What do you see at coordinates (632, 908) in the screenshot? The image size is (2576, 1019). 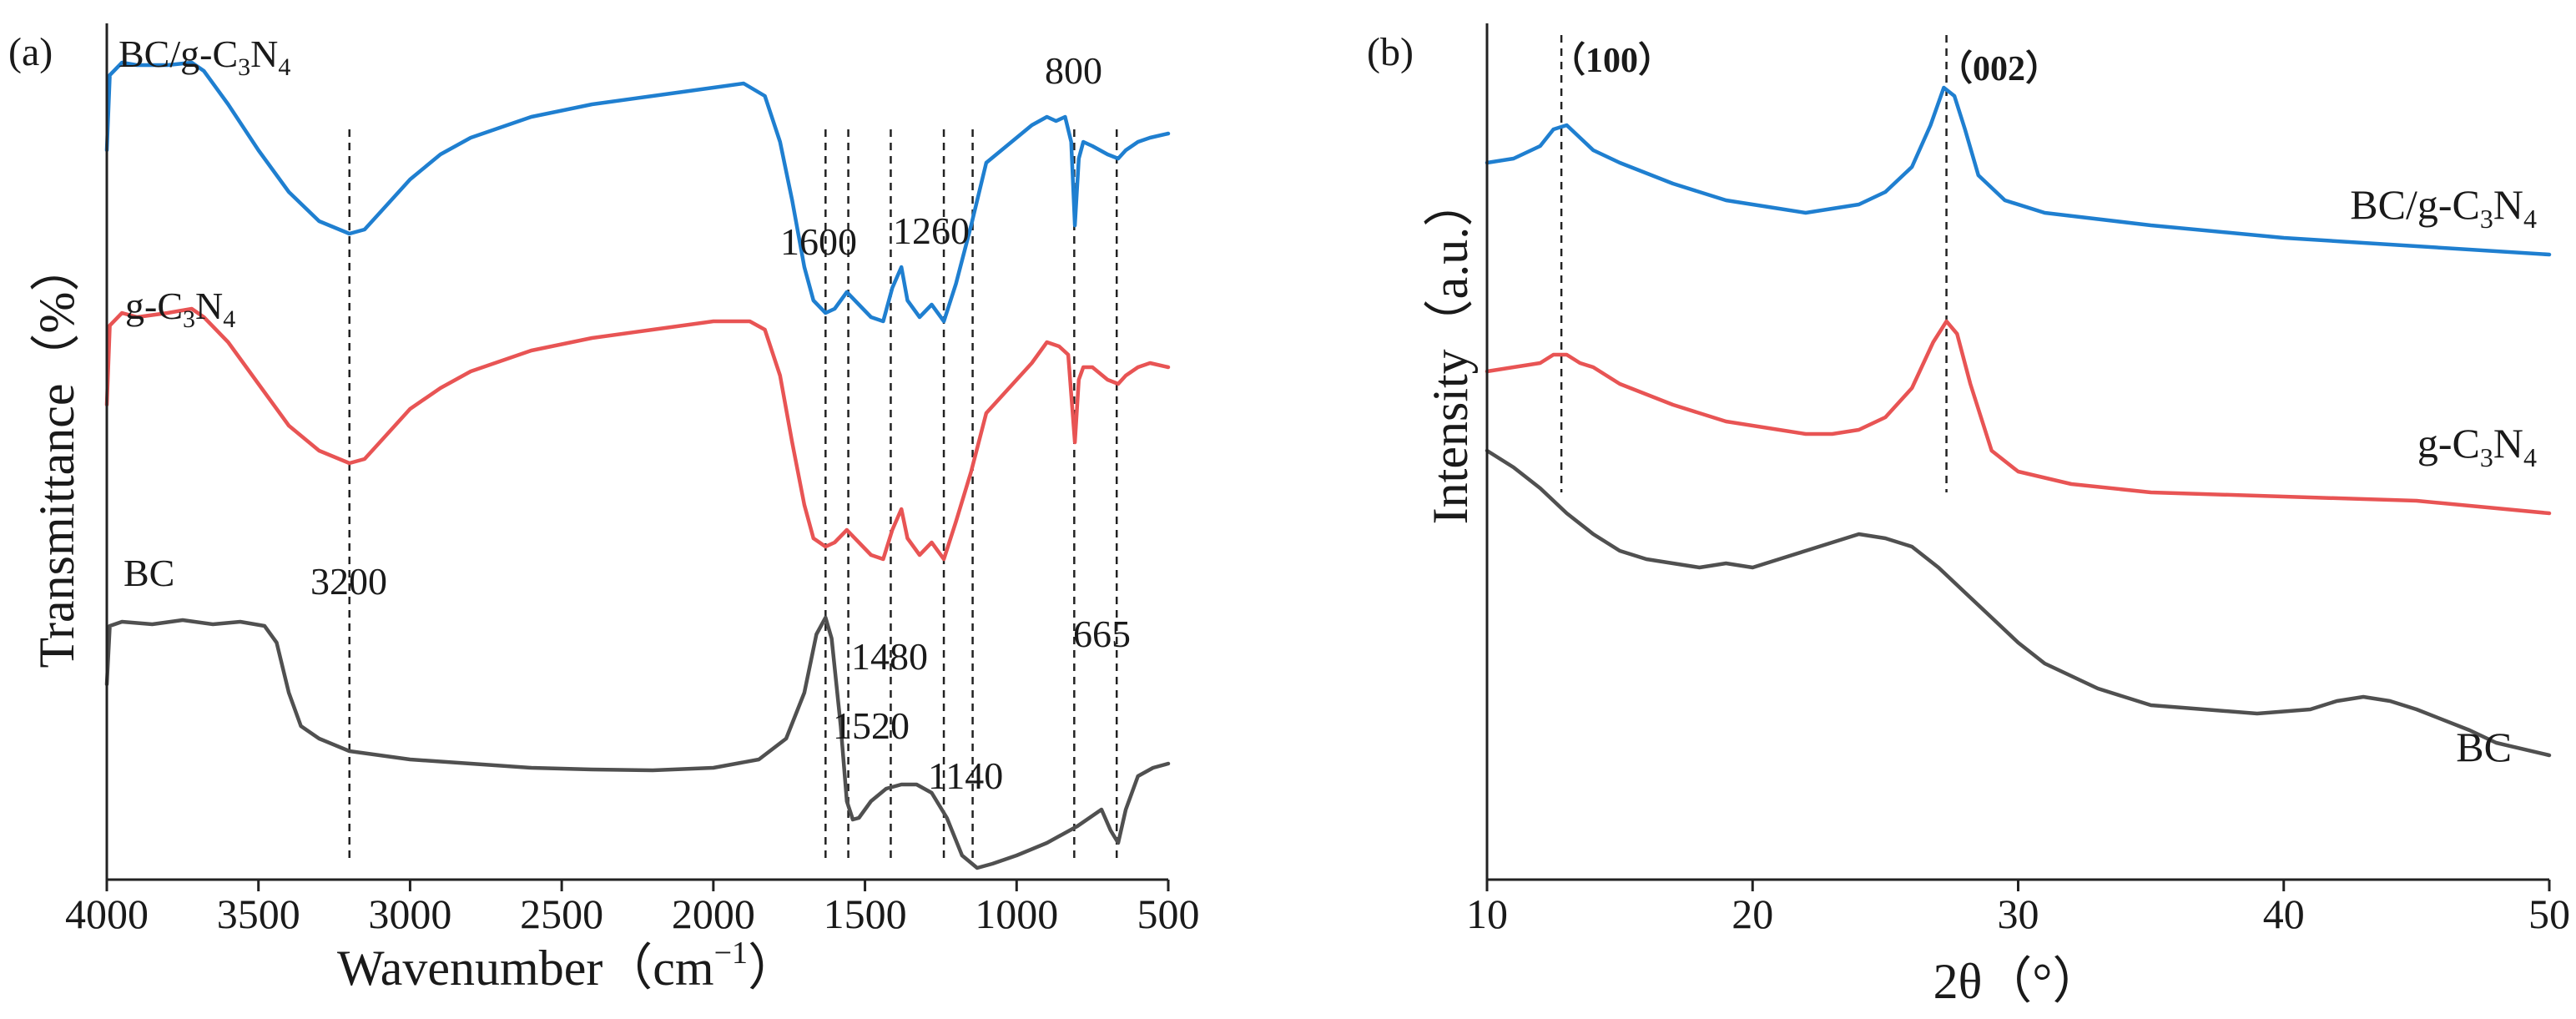 I see `panel-a-x-ticks: 4000 3500 3000 2500 2000 1500 1000 500` at bounding box center [632, 908].